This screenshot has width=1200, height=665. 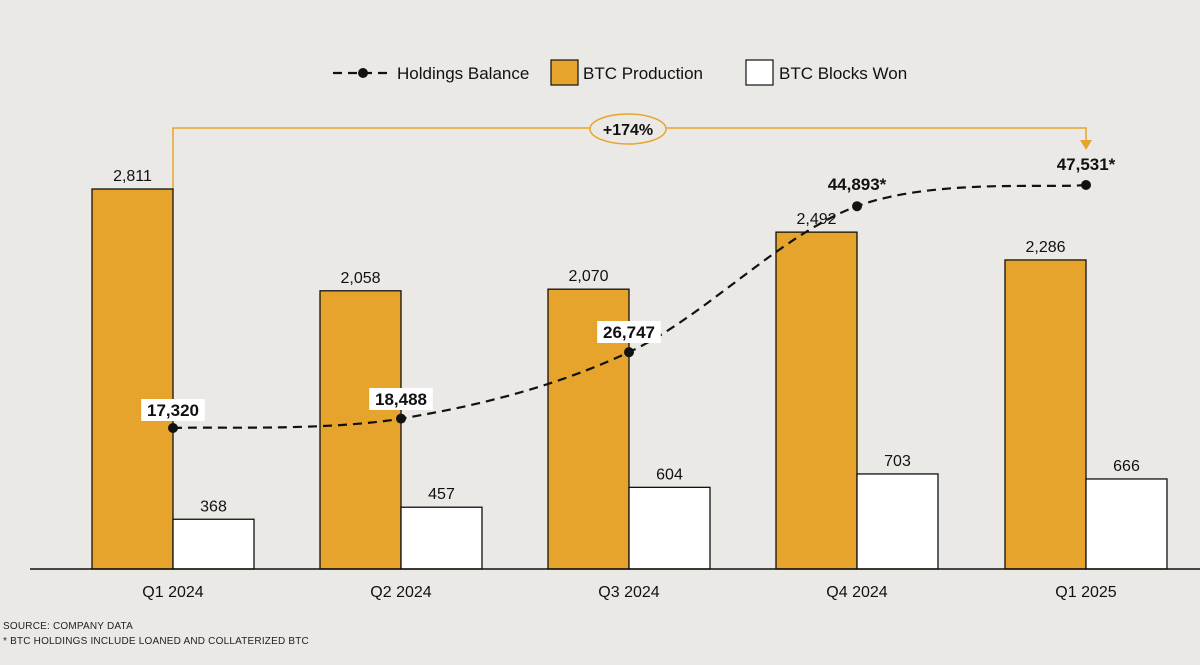 What do you see at coordinates (363, 73) in the screenshot?
I see `legend-holdings-marker-icon` at bounding box center [363, 73].